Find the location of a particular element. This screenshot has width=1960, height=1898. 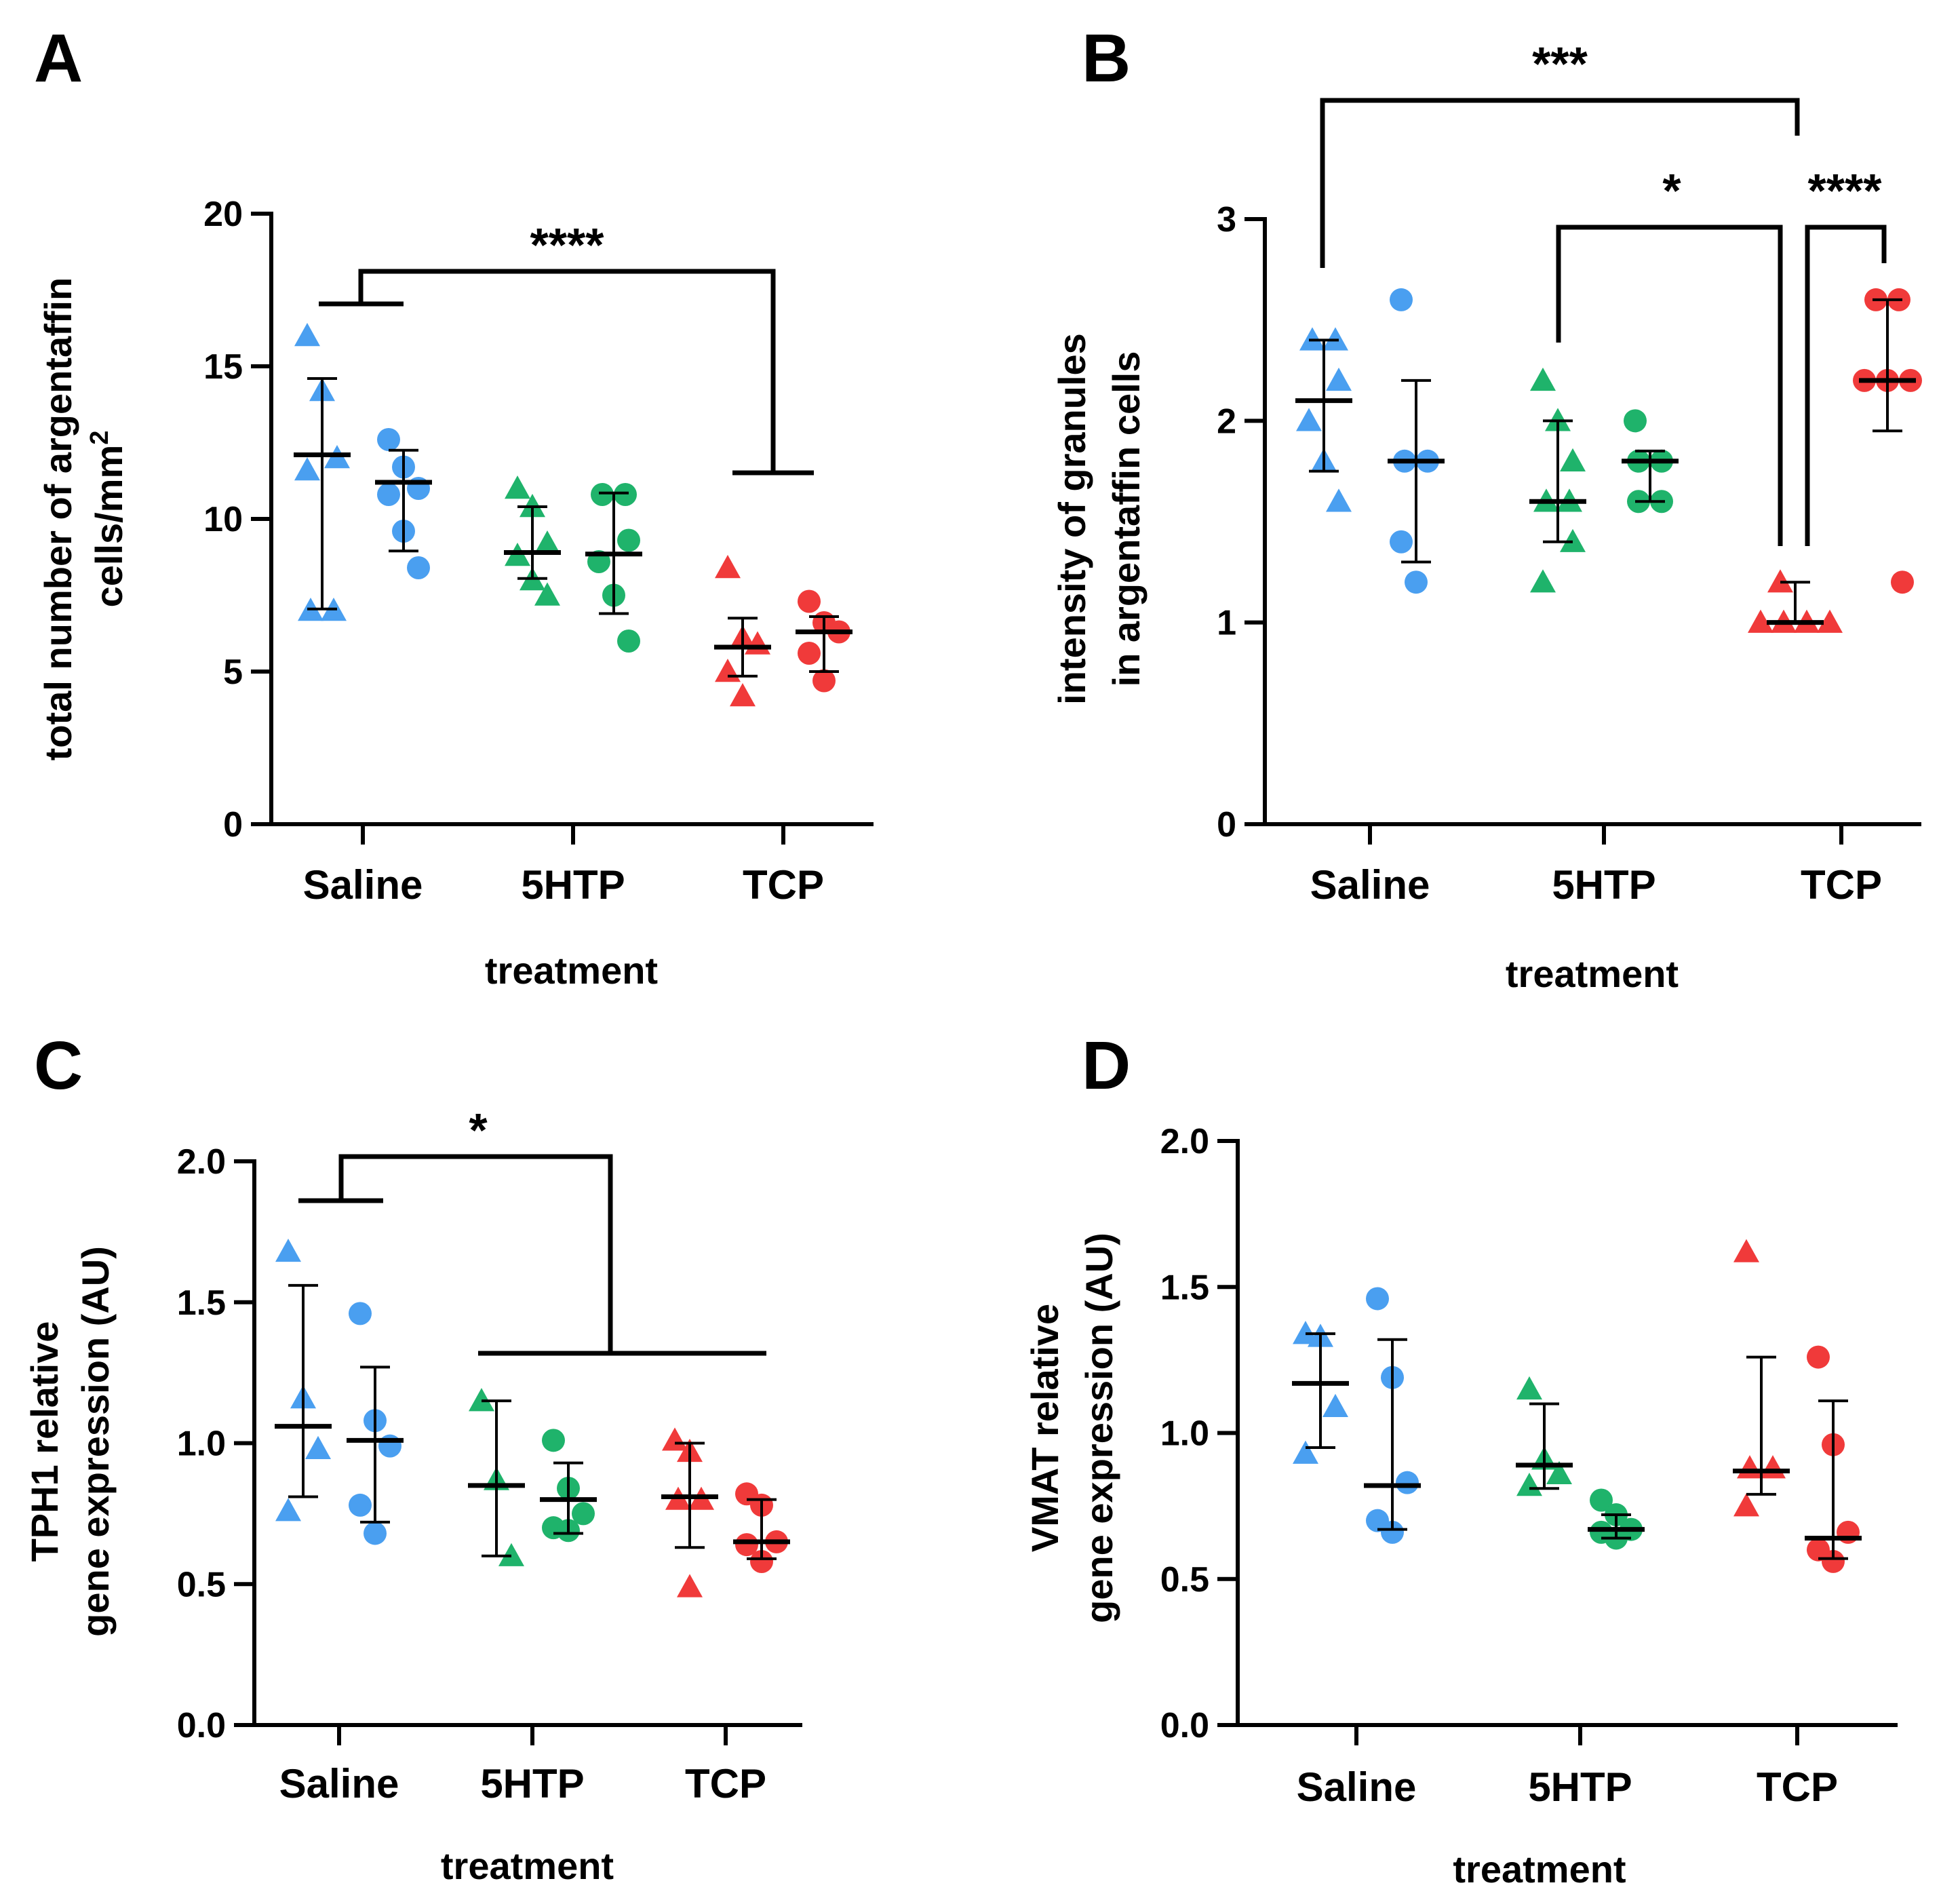

panel-label: B is located at coordinates (1106, 58).